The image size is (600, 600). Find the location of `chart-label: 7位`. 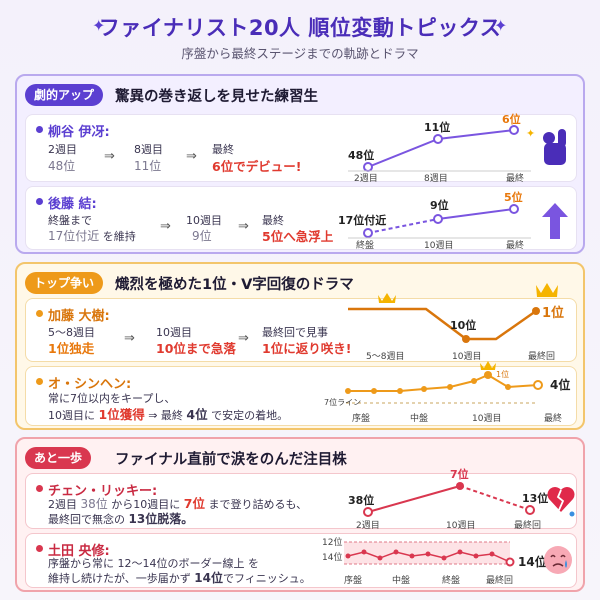

chart-label: 7位 is located at coordinates (459, 474).